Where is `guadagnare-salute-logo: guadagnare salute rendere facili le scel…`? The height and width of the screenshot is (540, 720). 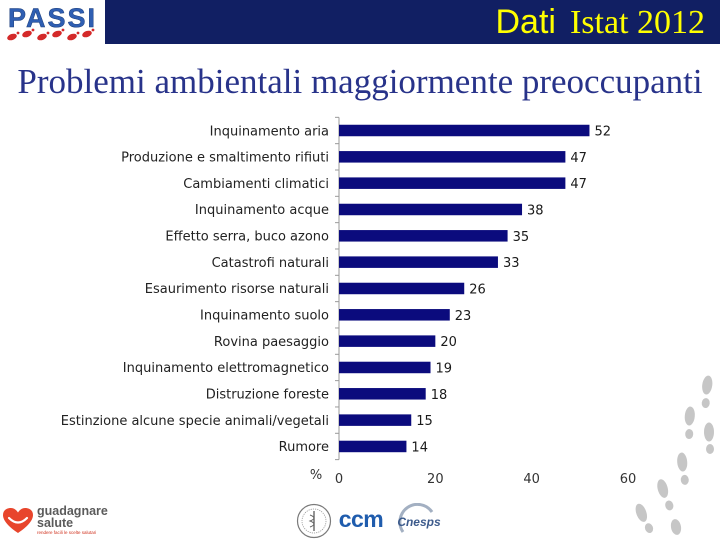 guadagnare-salute-logo: guadagnare salute rendere facili le scel… is located at coordinates (62, 521).